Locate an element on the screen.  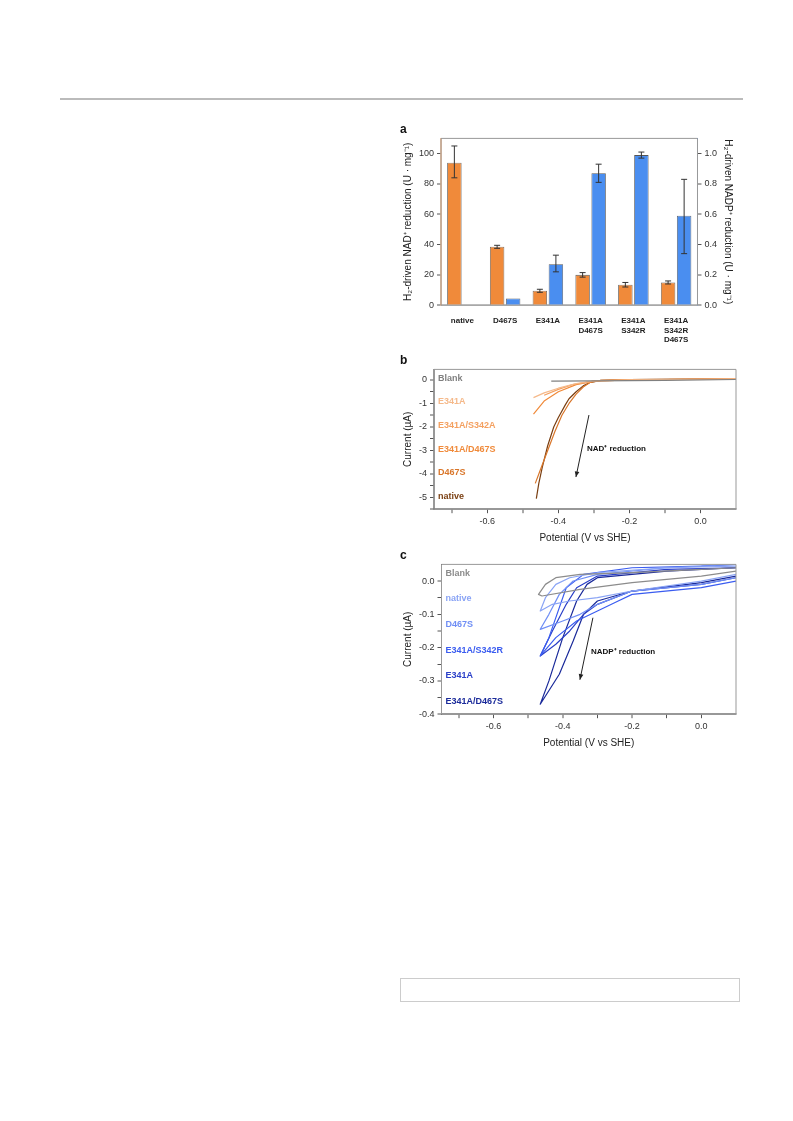
y2-tick-label: 0.8 is located at coordinates (710, 183).